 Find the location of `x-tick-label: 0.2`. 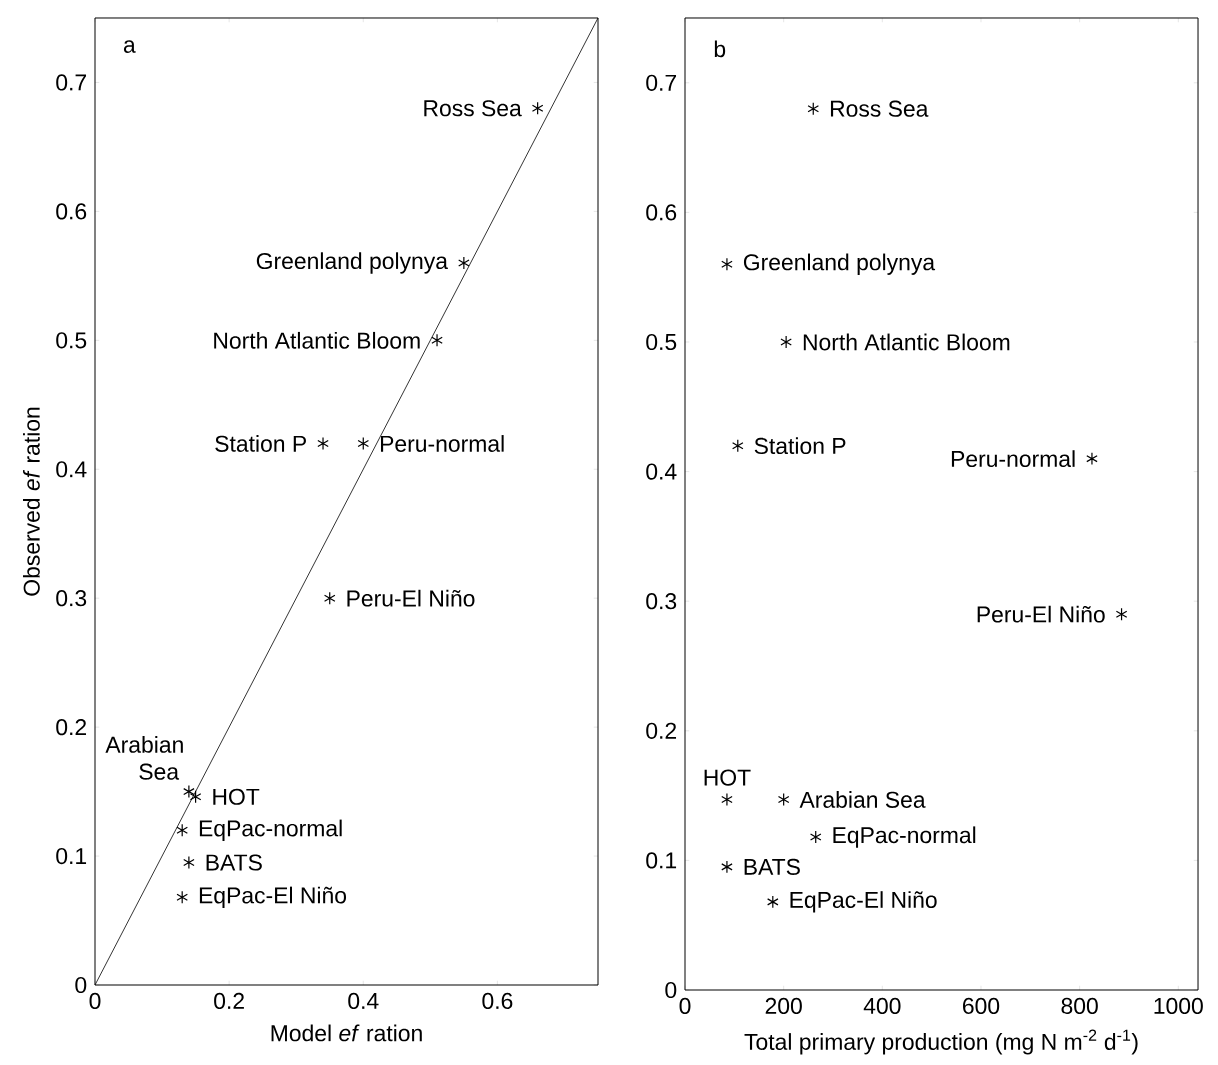

x-tick-label: 0.2 is located at coordinates (229, 1001).